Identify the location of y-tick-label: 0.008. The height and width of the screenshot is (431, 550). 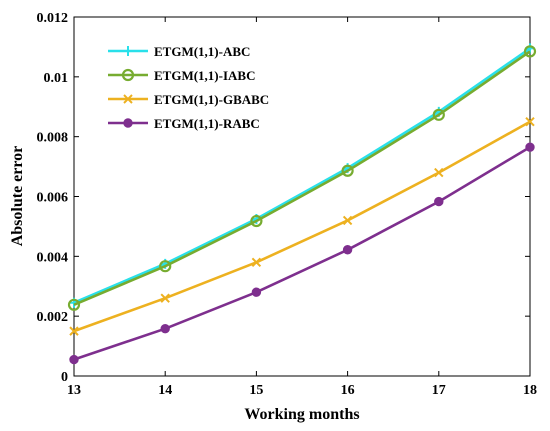
(53, 138).